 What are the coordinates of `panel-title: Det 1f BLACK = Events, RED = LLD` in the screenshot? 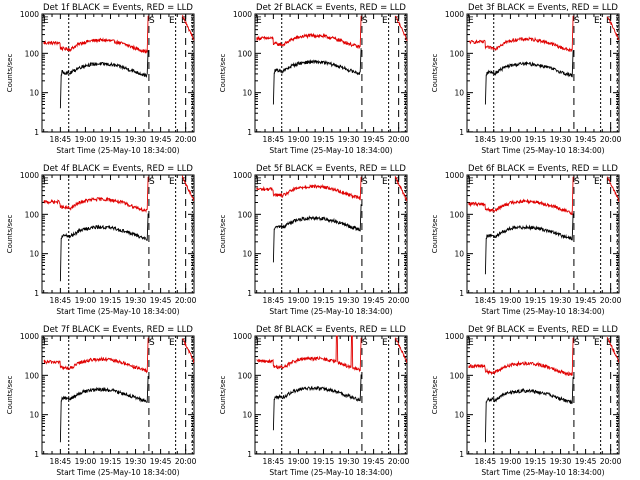 It's located at (118, 8).